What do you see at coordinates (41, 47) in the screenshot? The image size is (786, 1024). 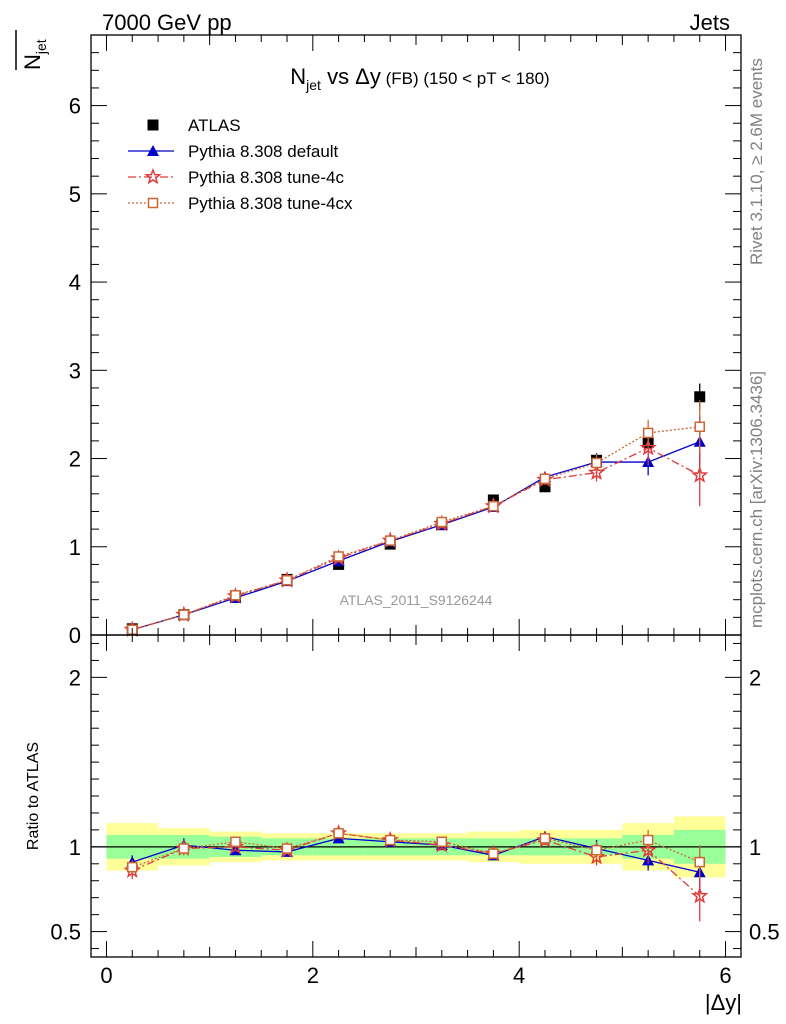 I see `main-ylabel-sub: jet` at bounding box center [41, 47].